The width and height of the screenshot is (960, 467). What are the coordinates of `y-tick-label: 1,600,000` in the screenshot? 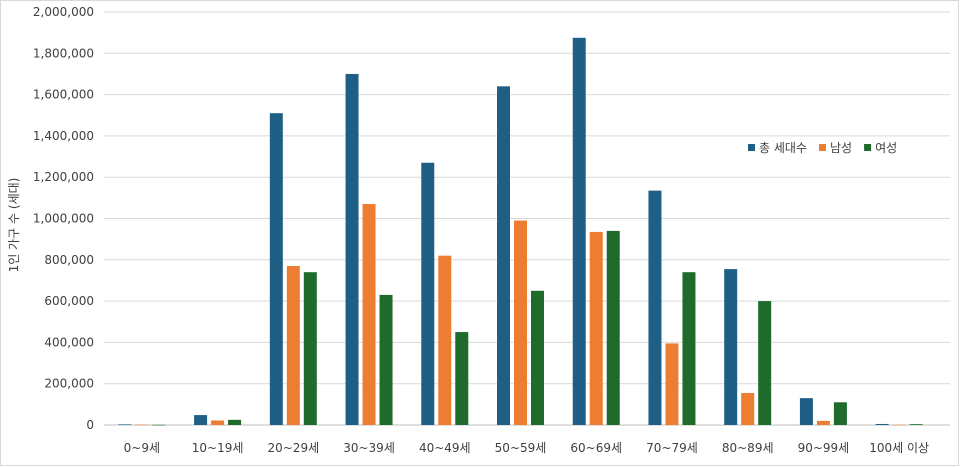 It's located at (63, 95).